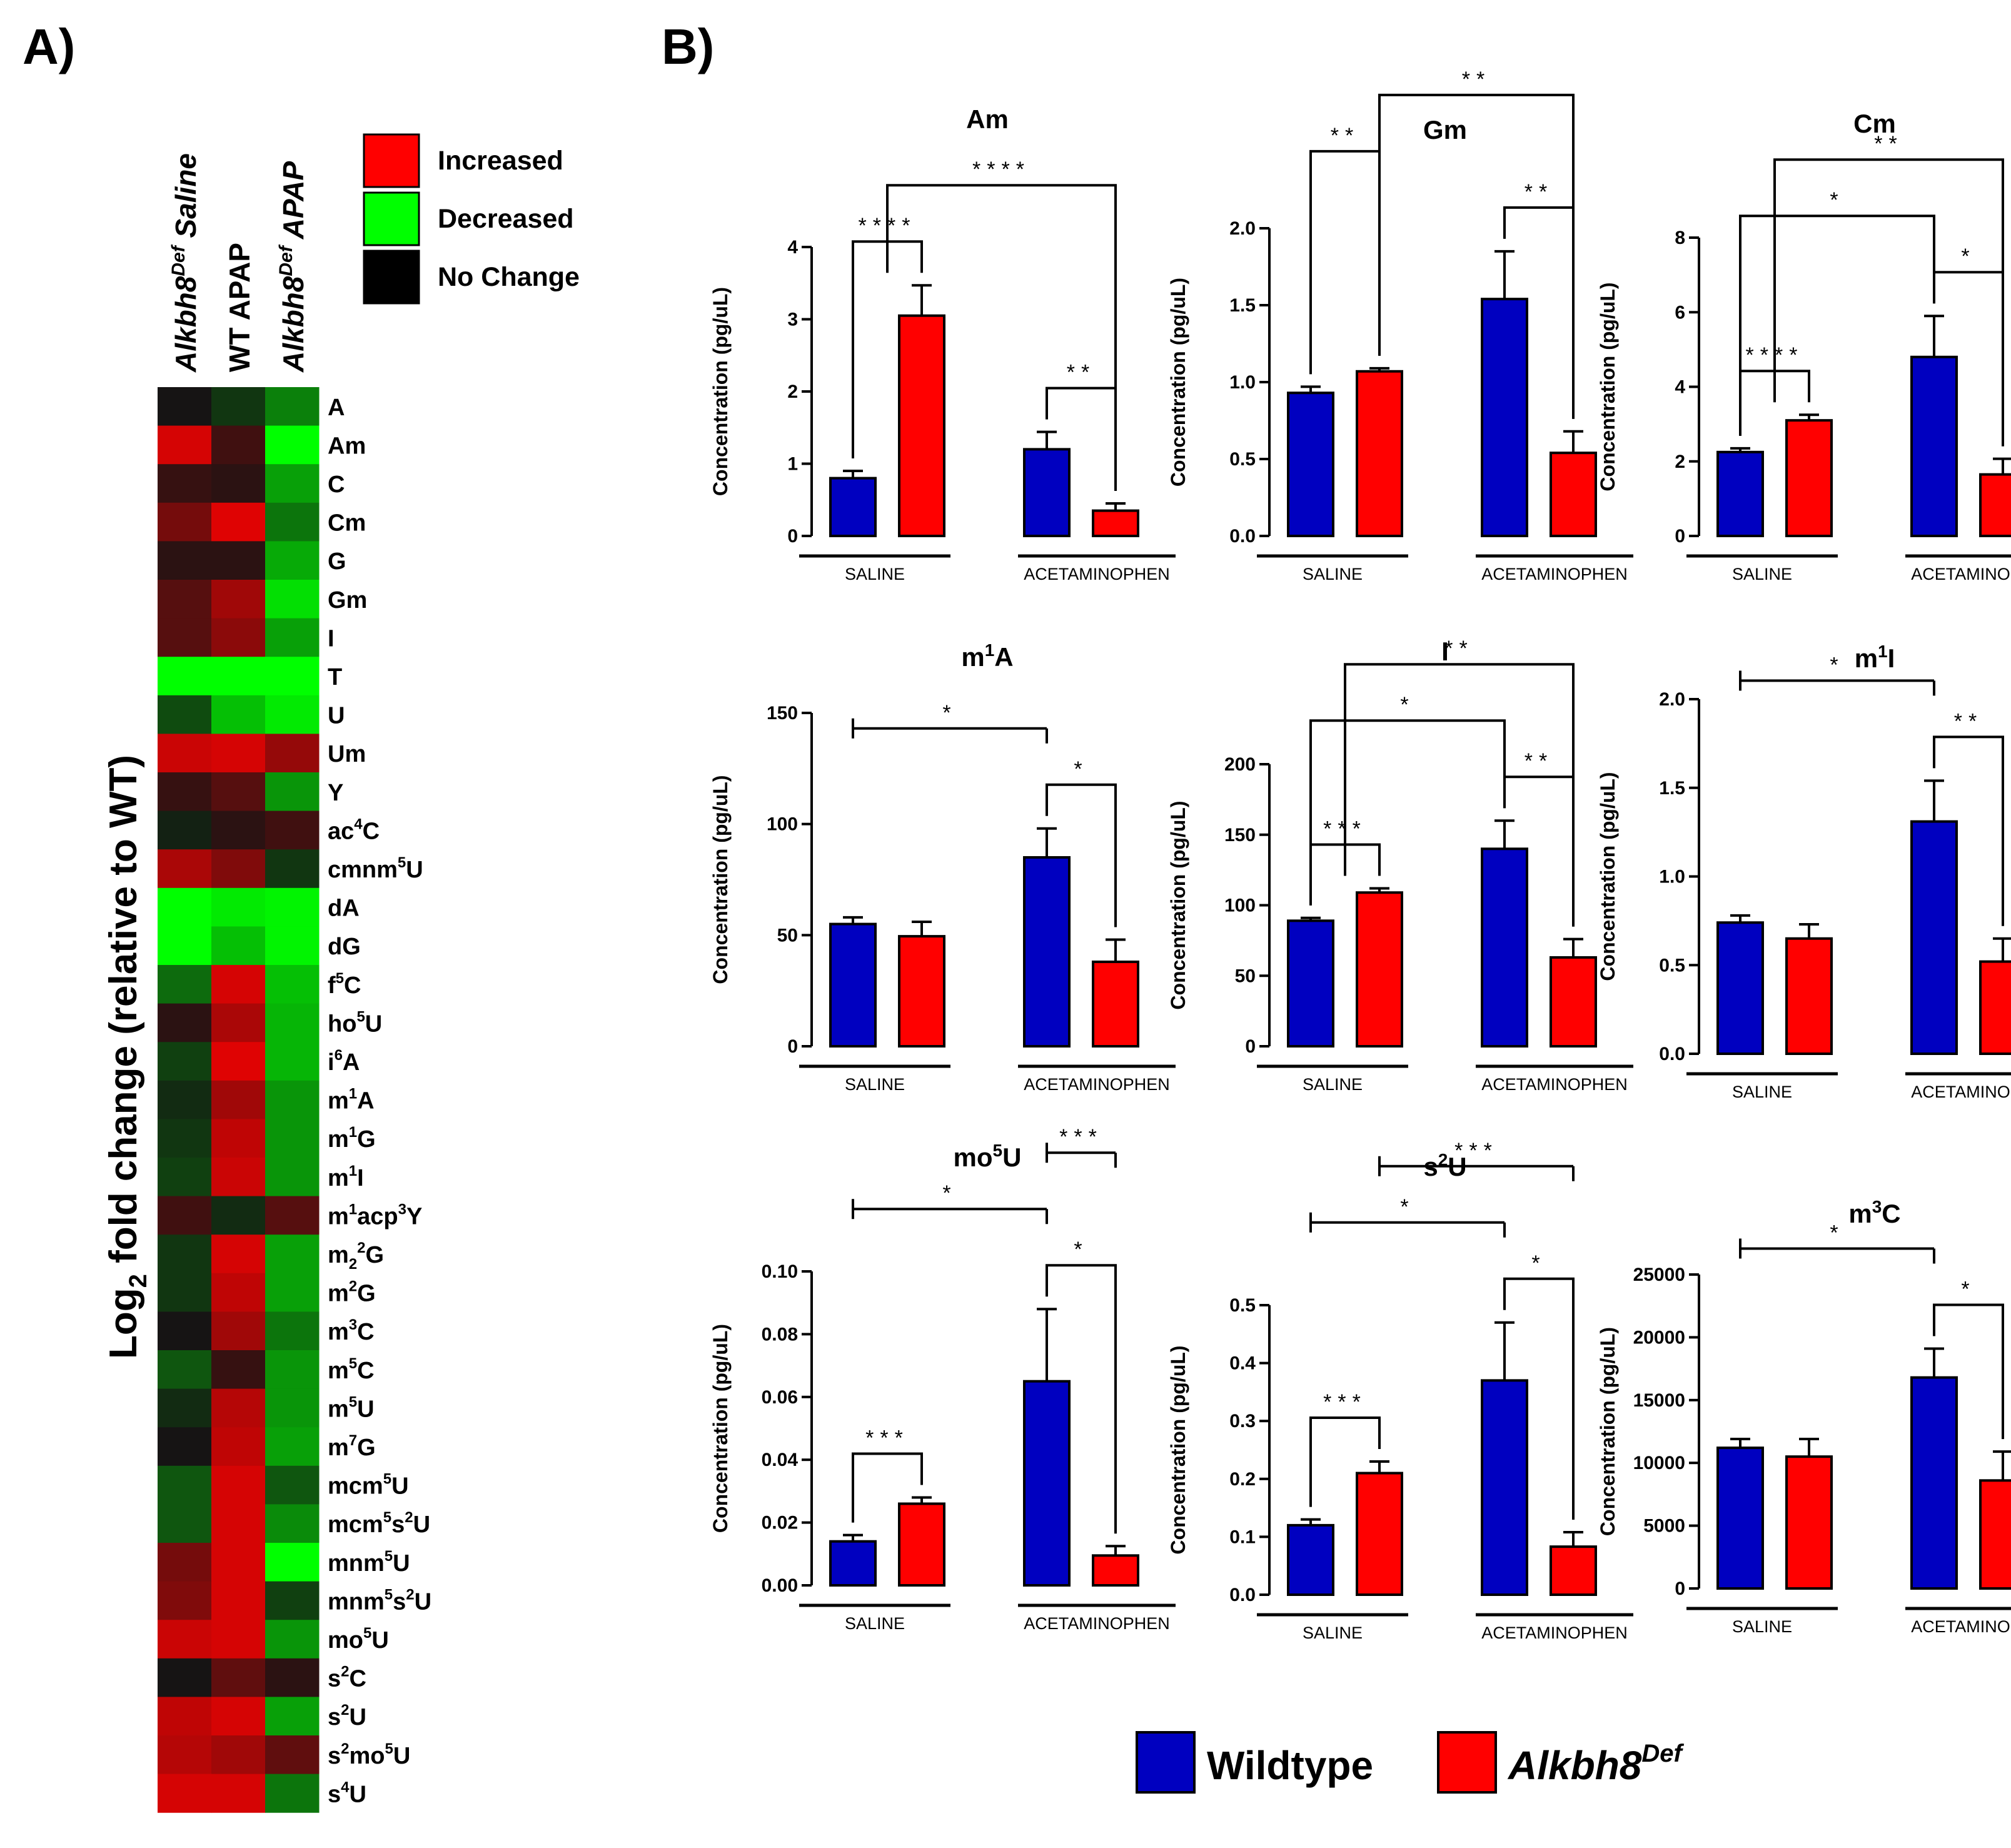 The width and height of the screenshot is (2011, 1848). What do you see at coordinates (178, 260) in the screenshot?
I see `column-label-superscript: Def` at bounding box center [178, 260].